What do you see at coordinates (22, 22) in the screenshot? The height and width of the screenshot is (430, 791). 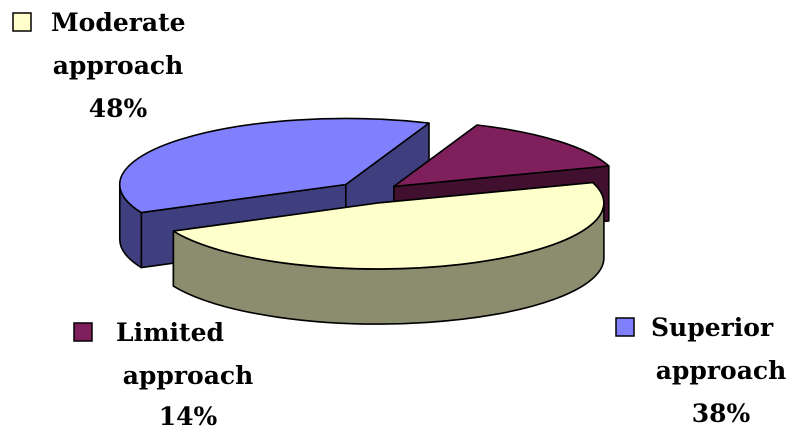 I see `legend-marker-moderate` at bounding box center [22, 22].